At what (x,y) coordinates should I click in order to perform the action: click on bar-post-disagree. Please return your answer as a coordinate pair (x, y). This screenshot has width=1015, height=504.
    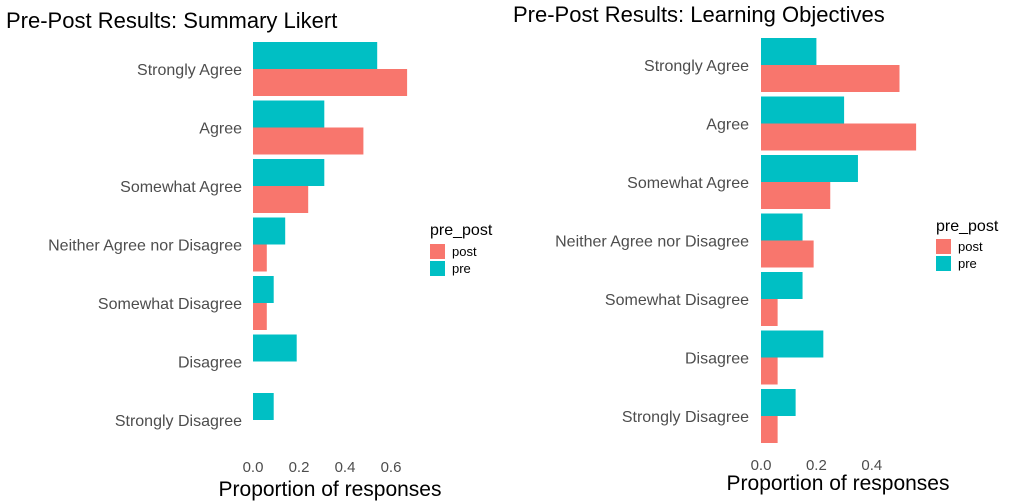
    Looking at the image, I should click on (769, 371).